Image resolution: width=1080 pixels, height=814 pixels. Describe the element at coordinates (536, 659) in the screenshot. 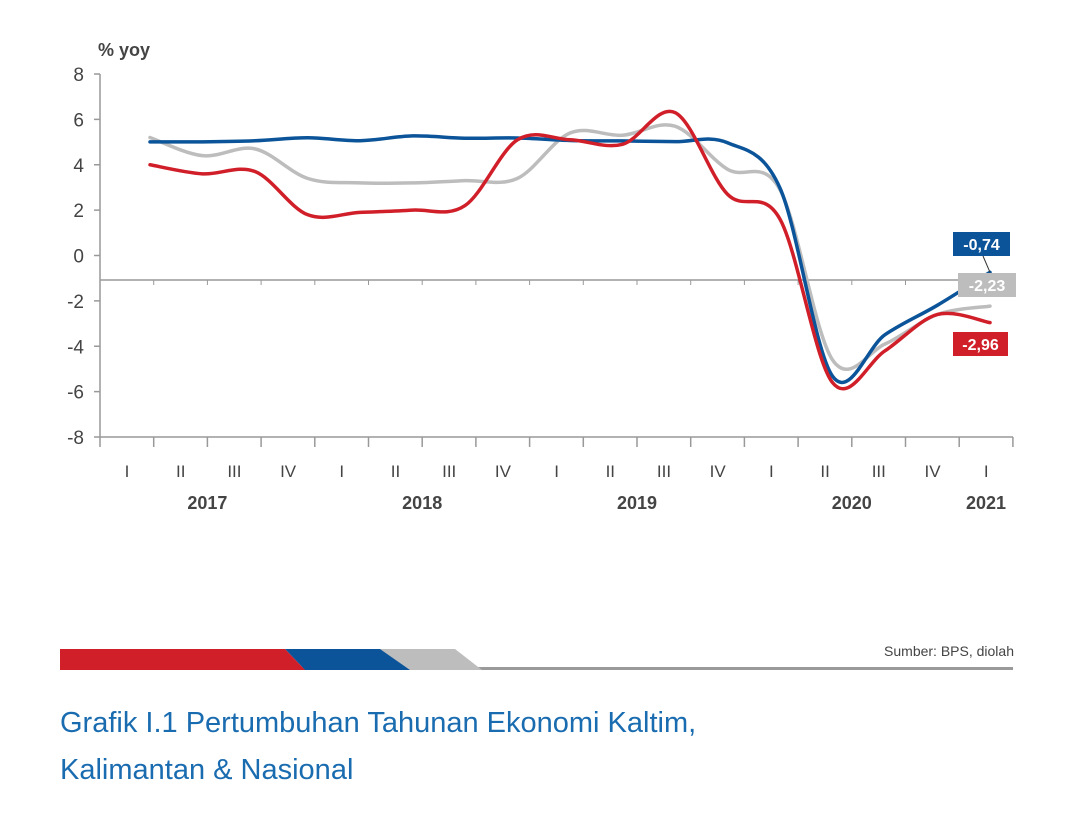

I see `decorative-stripe` at that location.